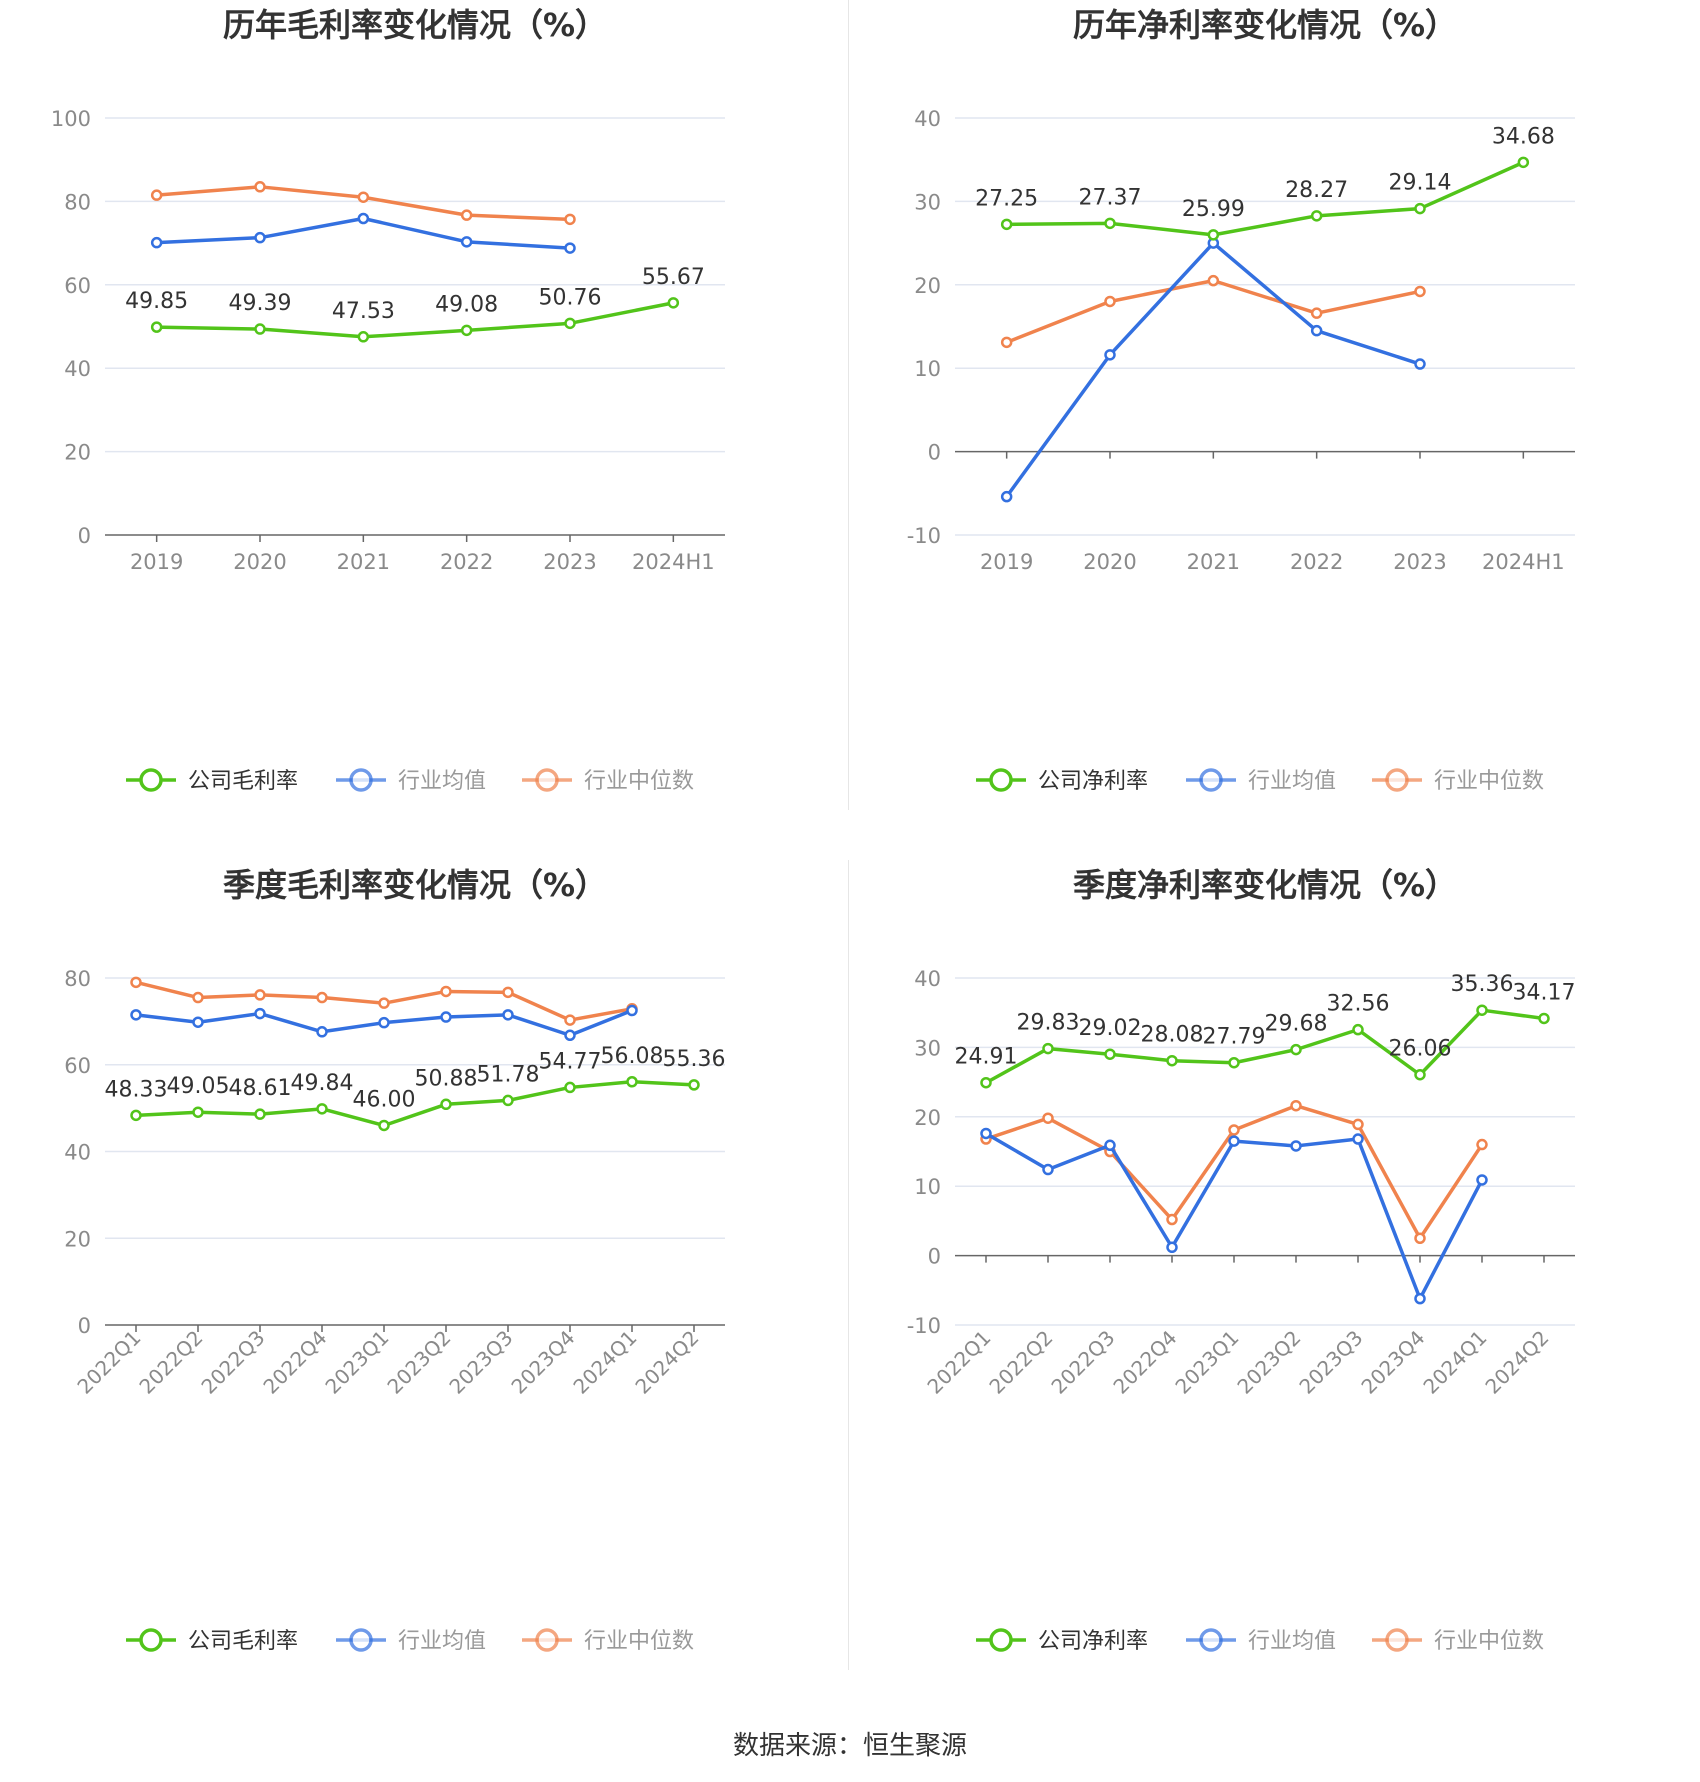 The height and width of the screenshot is (1782, 1700). Describe the element at coordinates (294, 1362) in the screenshot. I see `x-tick-label: 2022Q4` at that location.